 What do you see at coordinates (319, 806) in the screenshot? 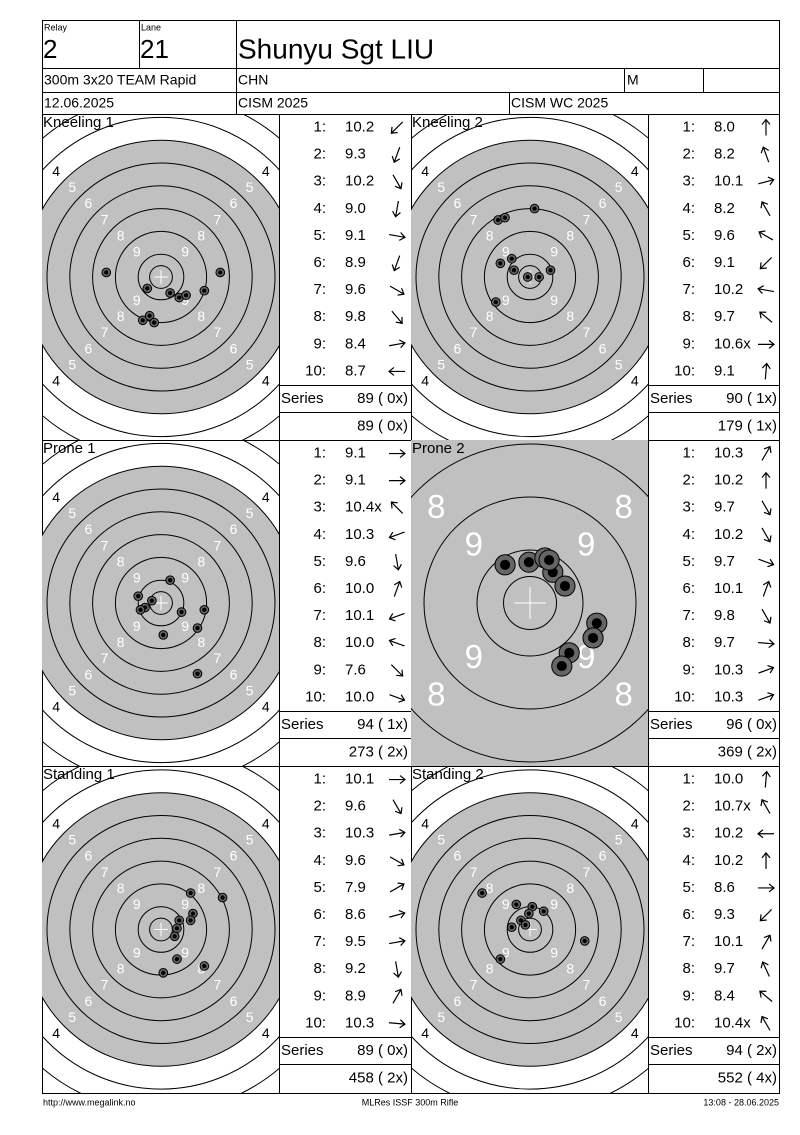
I see `shot-number: 2:` at bounding box center [319, 806].